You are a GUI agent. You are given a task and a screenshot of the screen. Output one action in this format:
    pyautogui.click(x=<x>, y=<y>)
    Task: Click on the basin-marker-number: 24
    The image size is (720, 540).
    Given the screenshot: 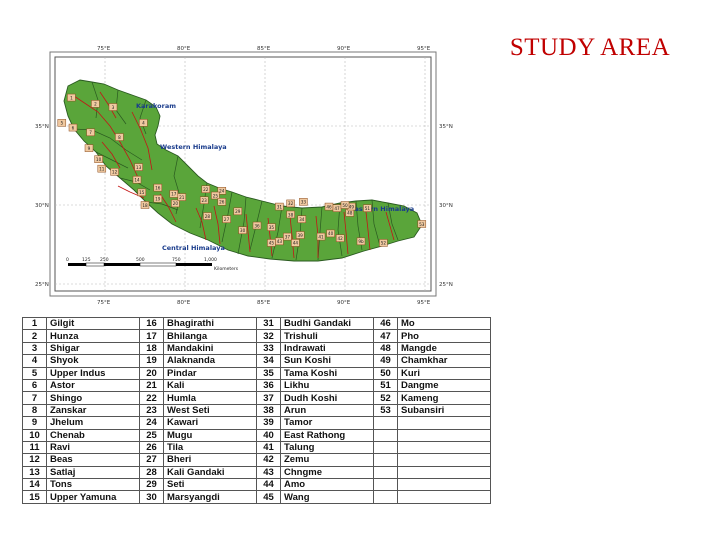 What is the action you would take?
    pyautogui.click(x=222, y=191)
    